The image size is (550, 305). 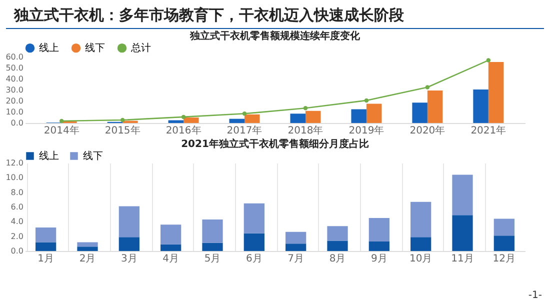 What do you see at coordinates (296, 259) in the screenshot?
I see `x-tick-label: 7月` at bounding box center [296, 259].